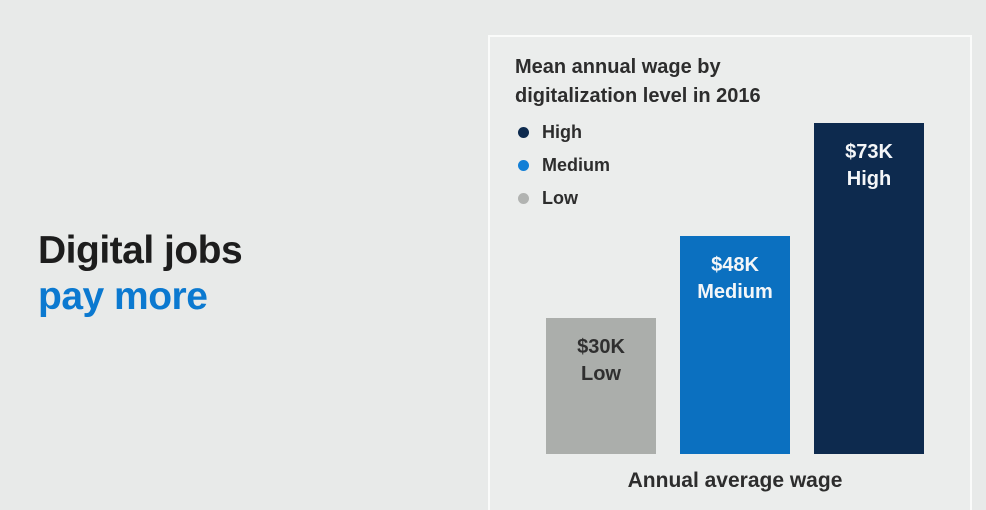 The height and width of the screenshot is (510, 986). Describe the element at coordinates (601, 374) in the screenshot. I see `bar-low-category: Low` at that location.